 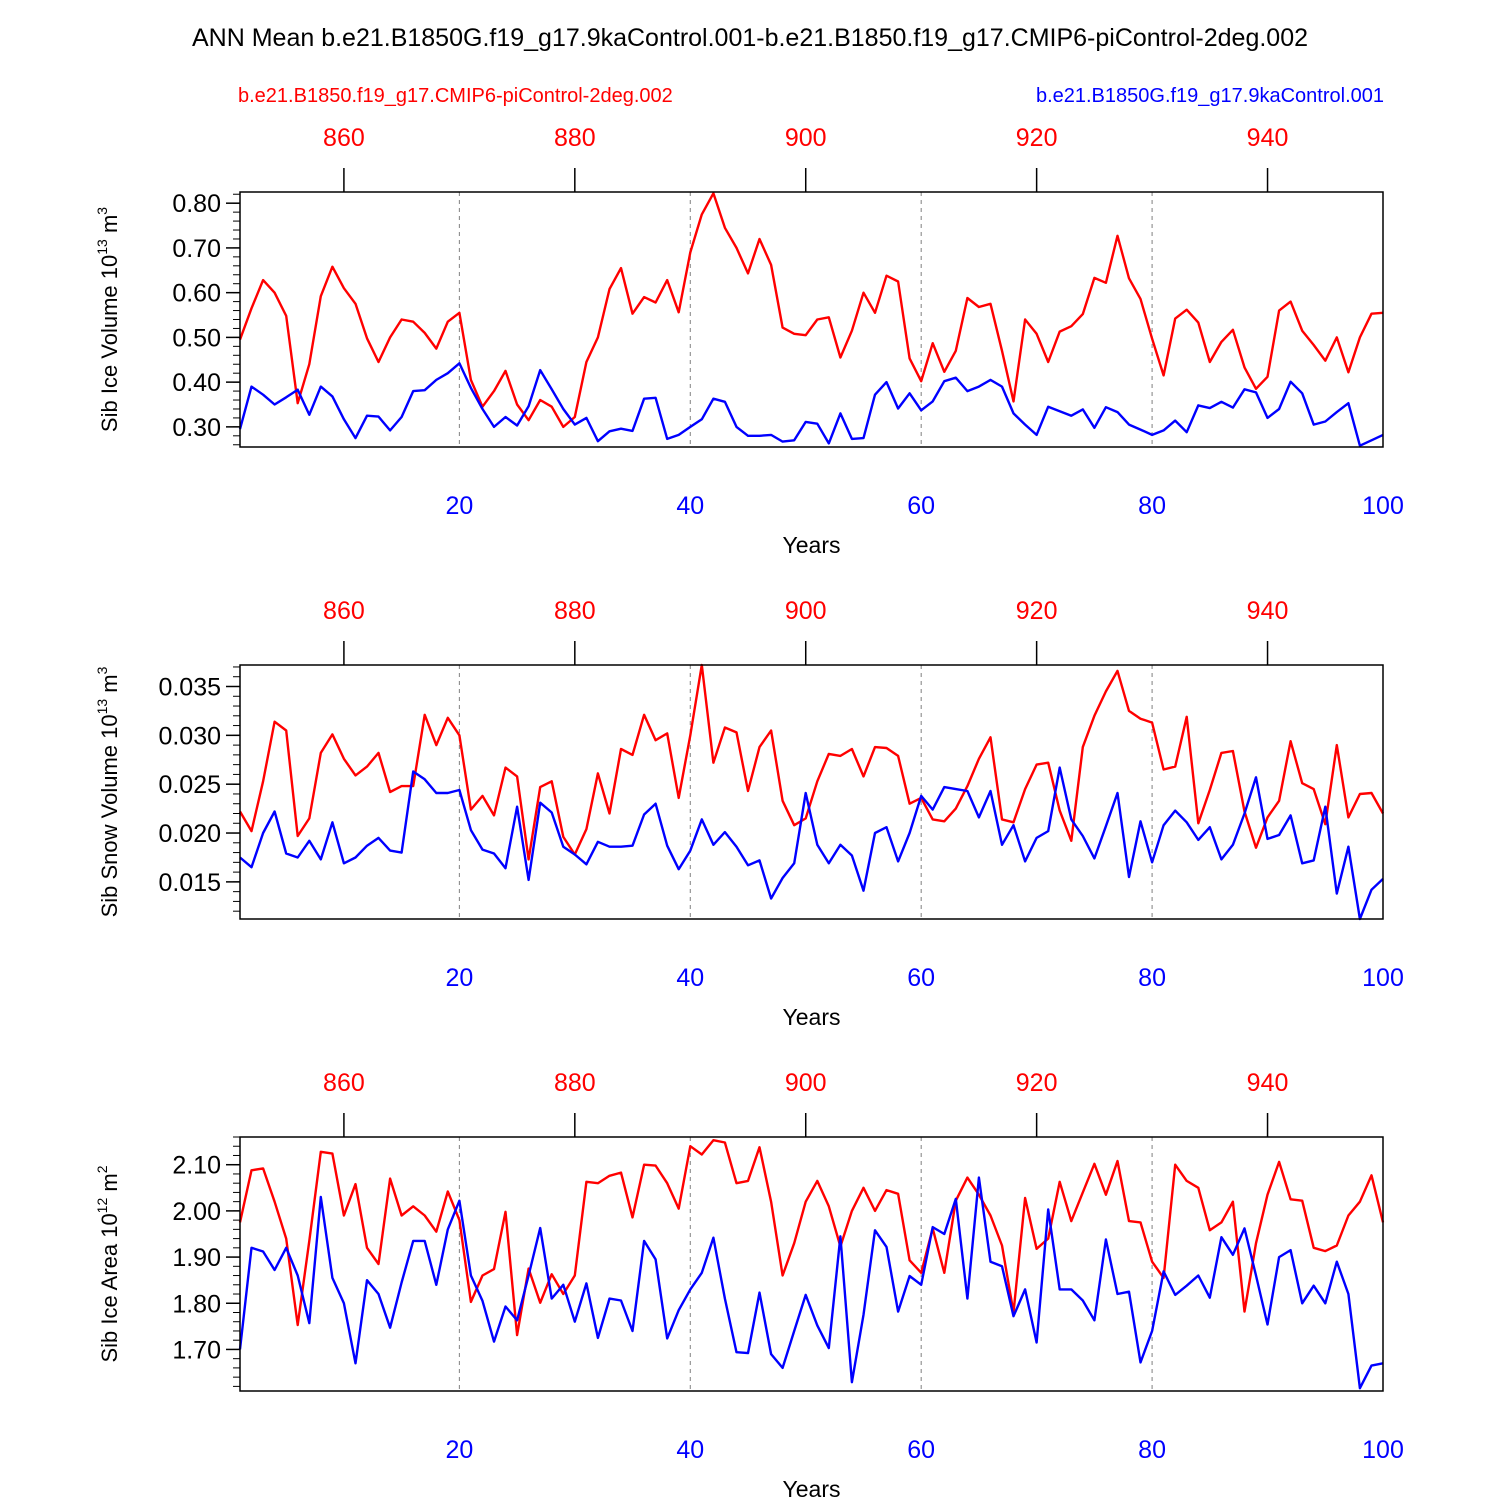 What do you see at coordinates (196, 383) in the screenshot?
I see `y-tick-label: 0.40` at bounding box center [196, 383].